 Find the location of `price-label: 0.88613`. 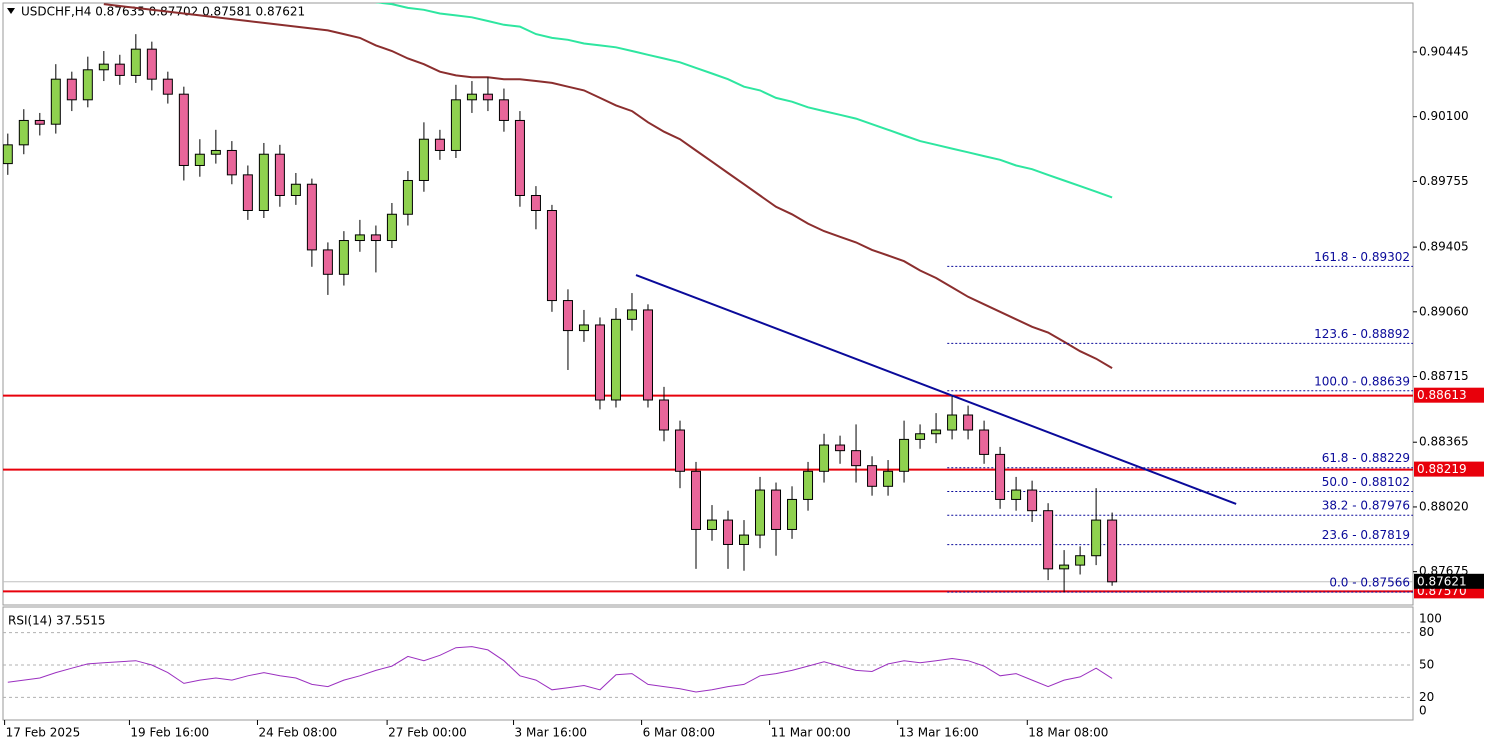

price-label: 0.88613 is located at coordinates (1442, 395).